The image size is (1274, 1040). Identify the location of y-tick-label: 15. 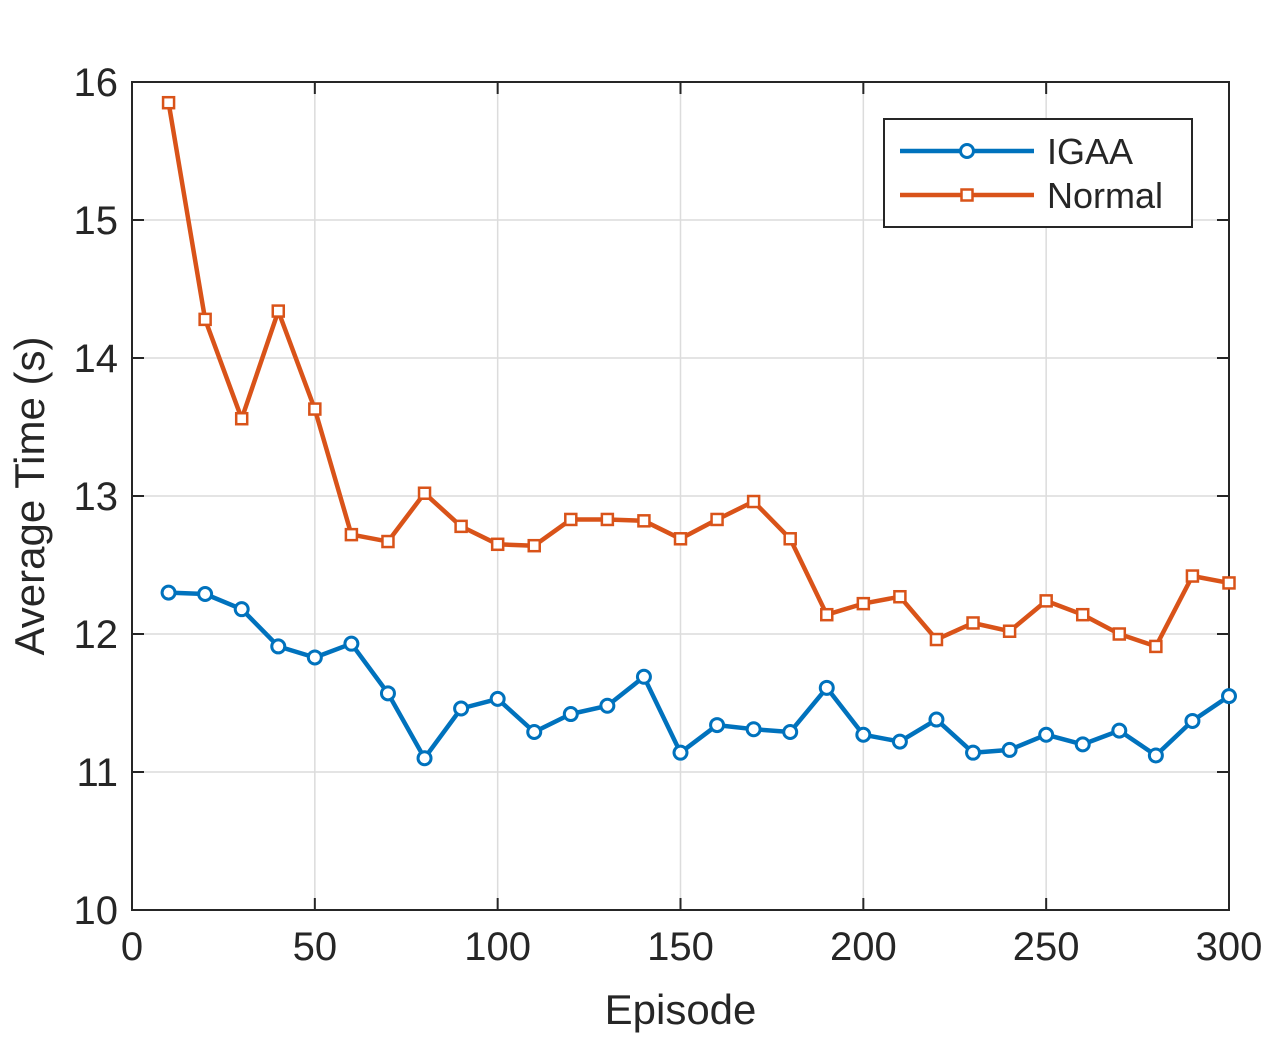
(96, 221).